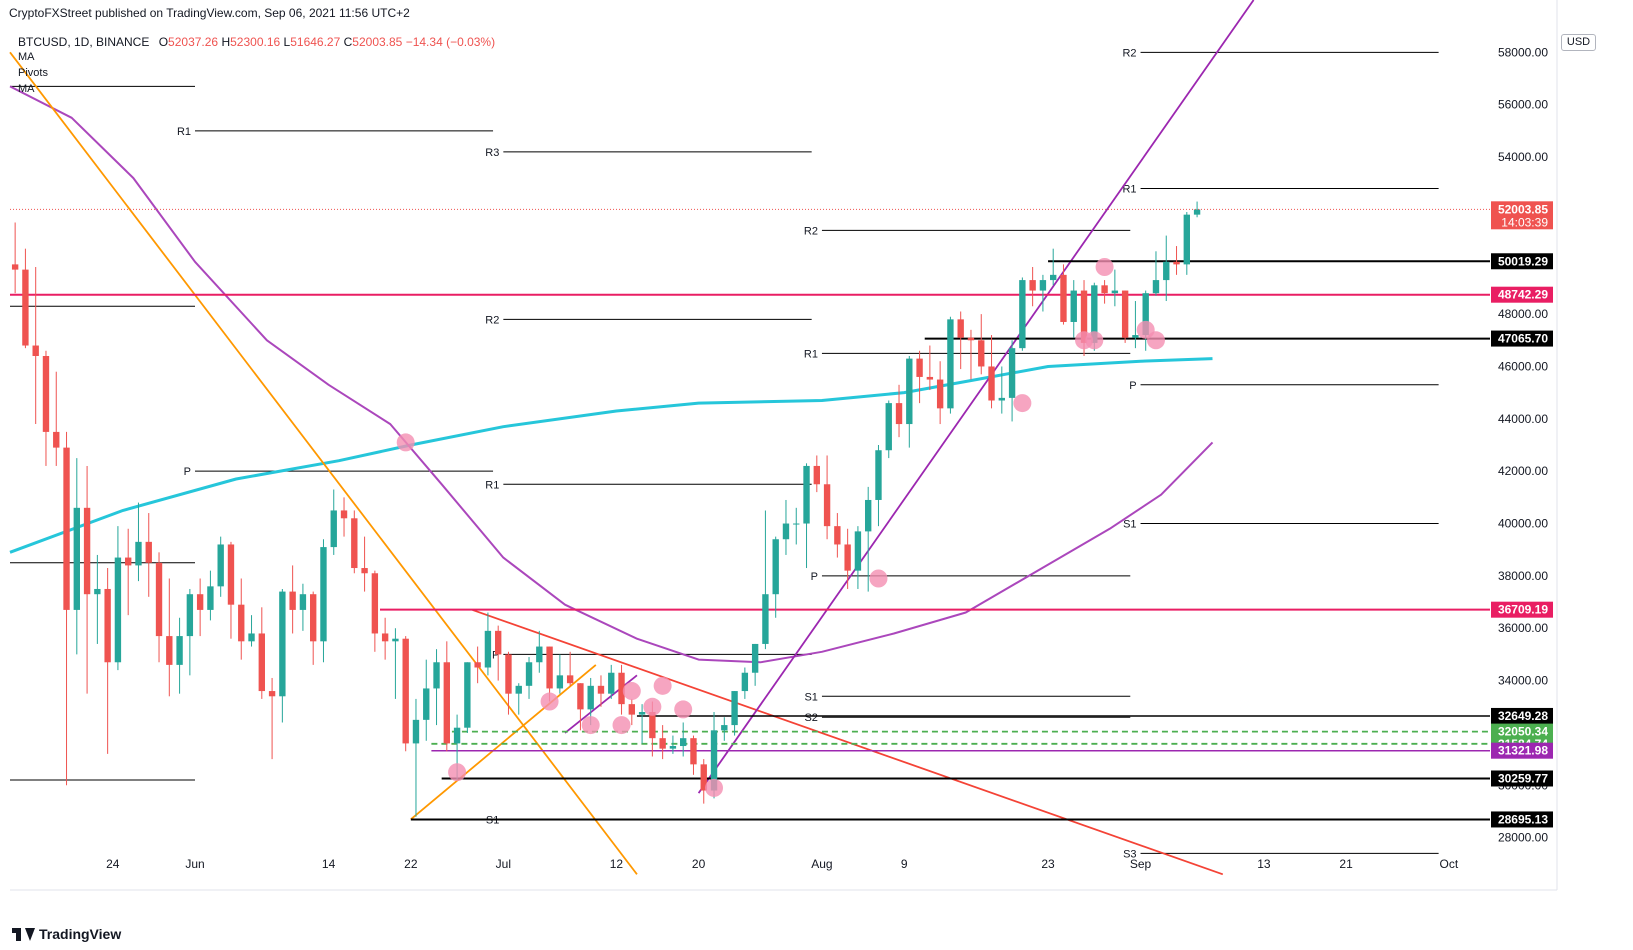  I want to click on price-label-text: 36709.19, so click(1523, 610).